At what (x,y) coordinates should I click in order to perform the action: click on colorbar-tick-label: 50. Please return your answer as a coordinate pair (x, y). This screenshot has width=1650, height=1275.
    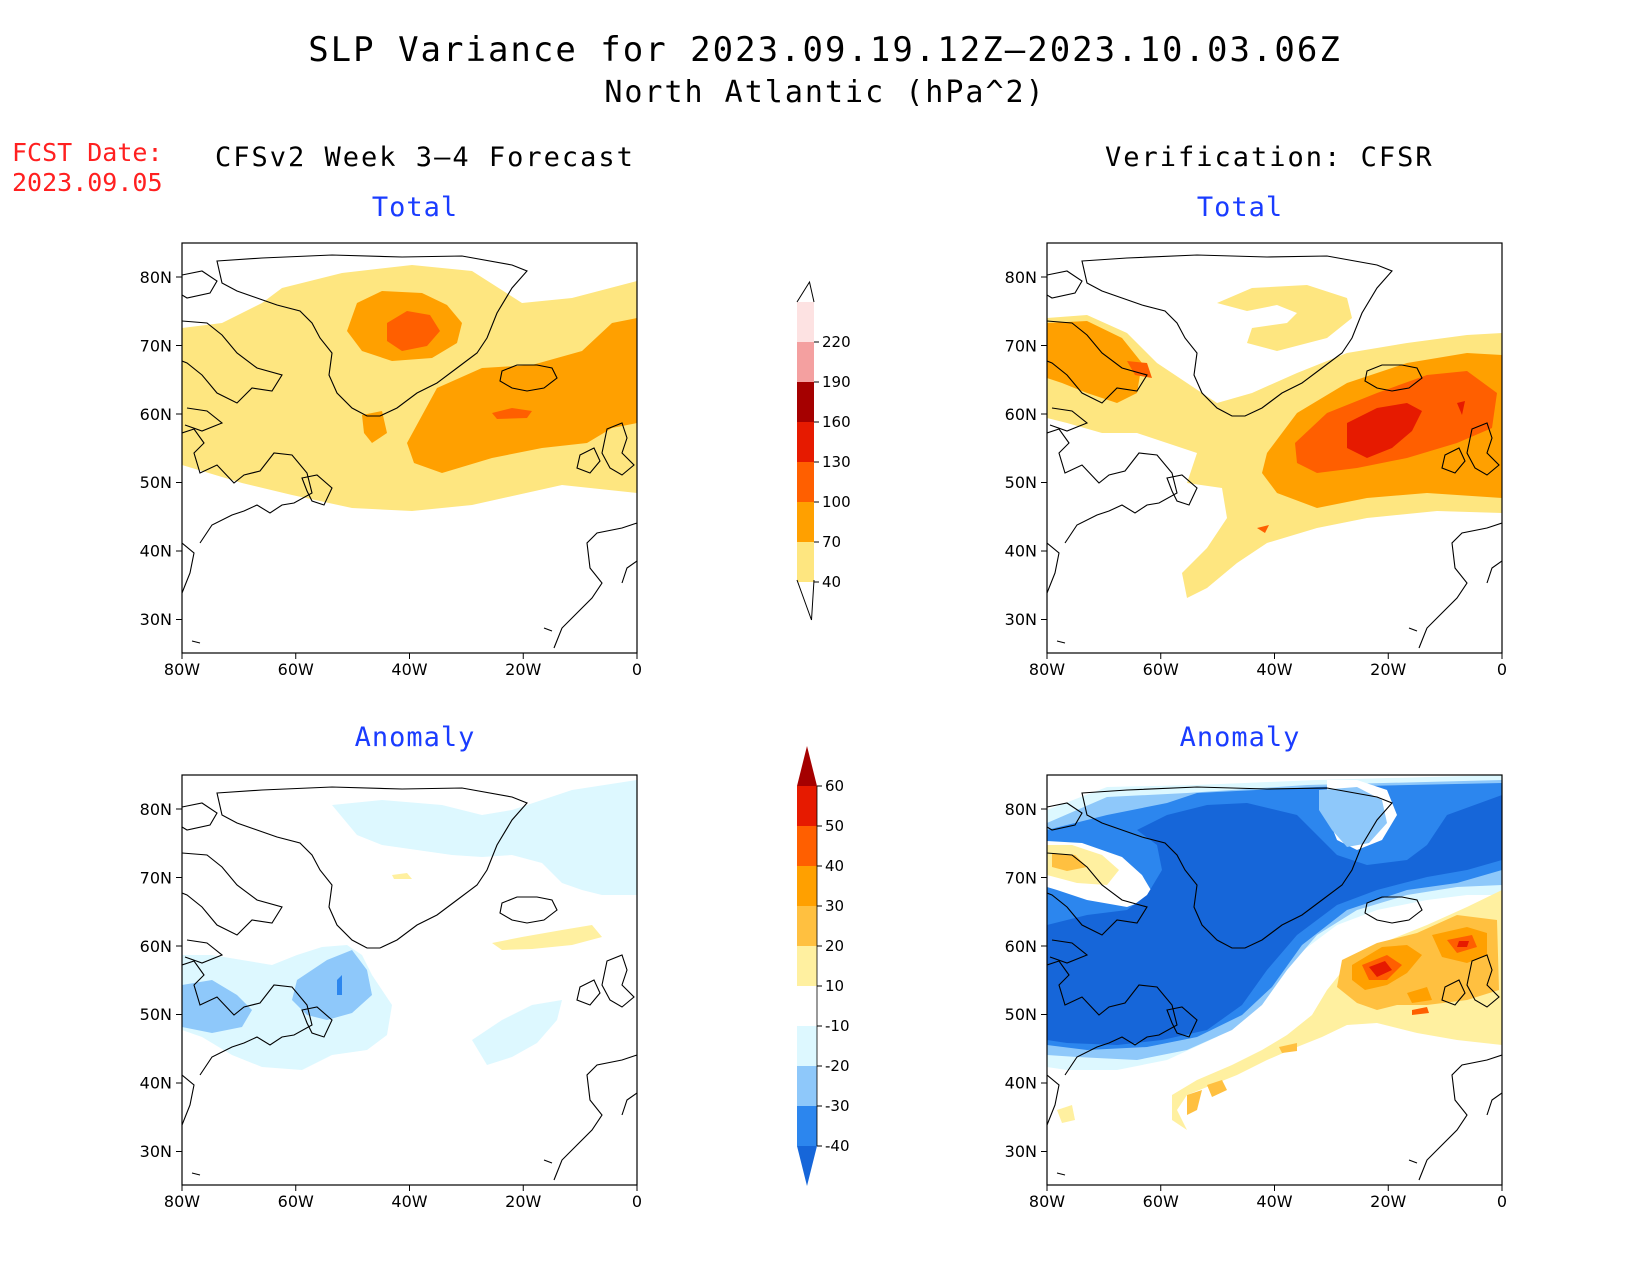
    Looking at the image, I should click on (834, 826).